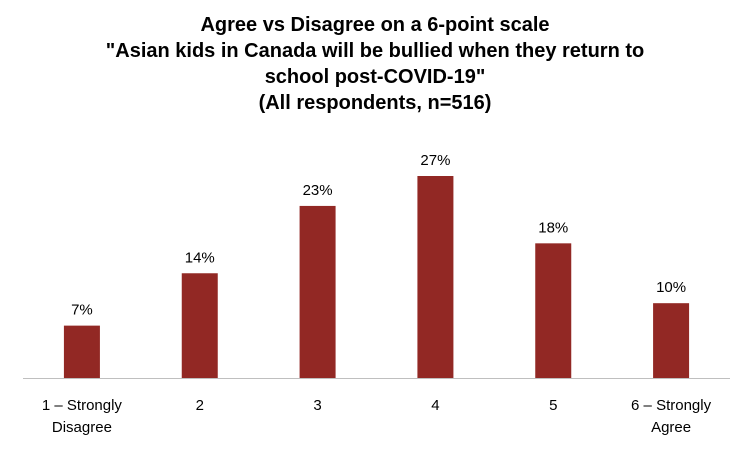 The height and width of the screenshot is (450, 750). What do you see at coordinates (375, 25) in the screenshot?
I see `title-line-1: Agree vs Disagree on a 6-point scale` at bounding box center [375, 25].